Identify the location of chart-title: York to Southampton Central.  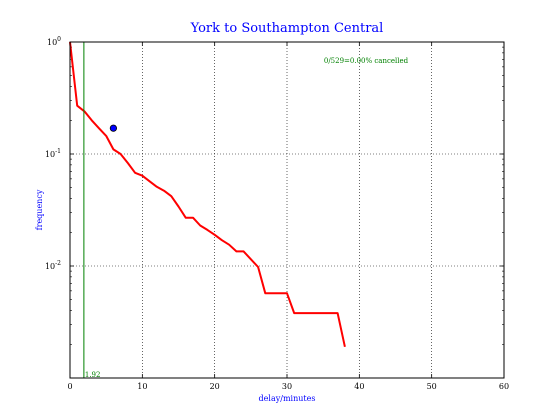
(287, 28).